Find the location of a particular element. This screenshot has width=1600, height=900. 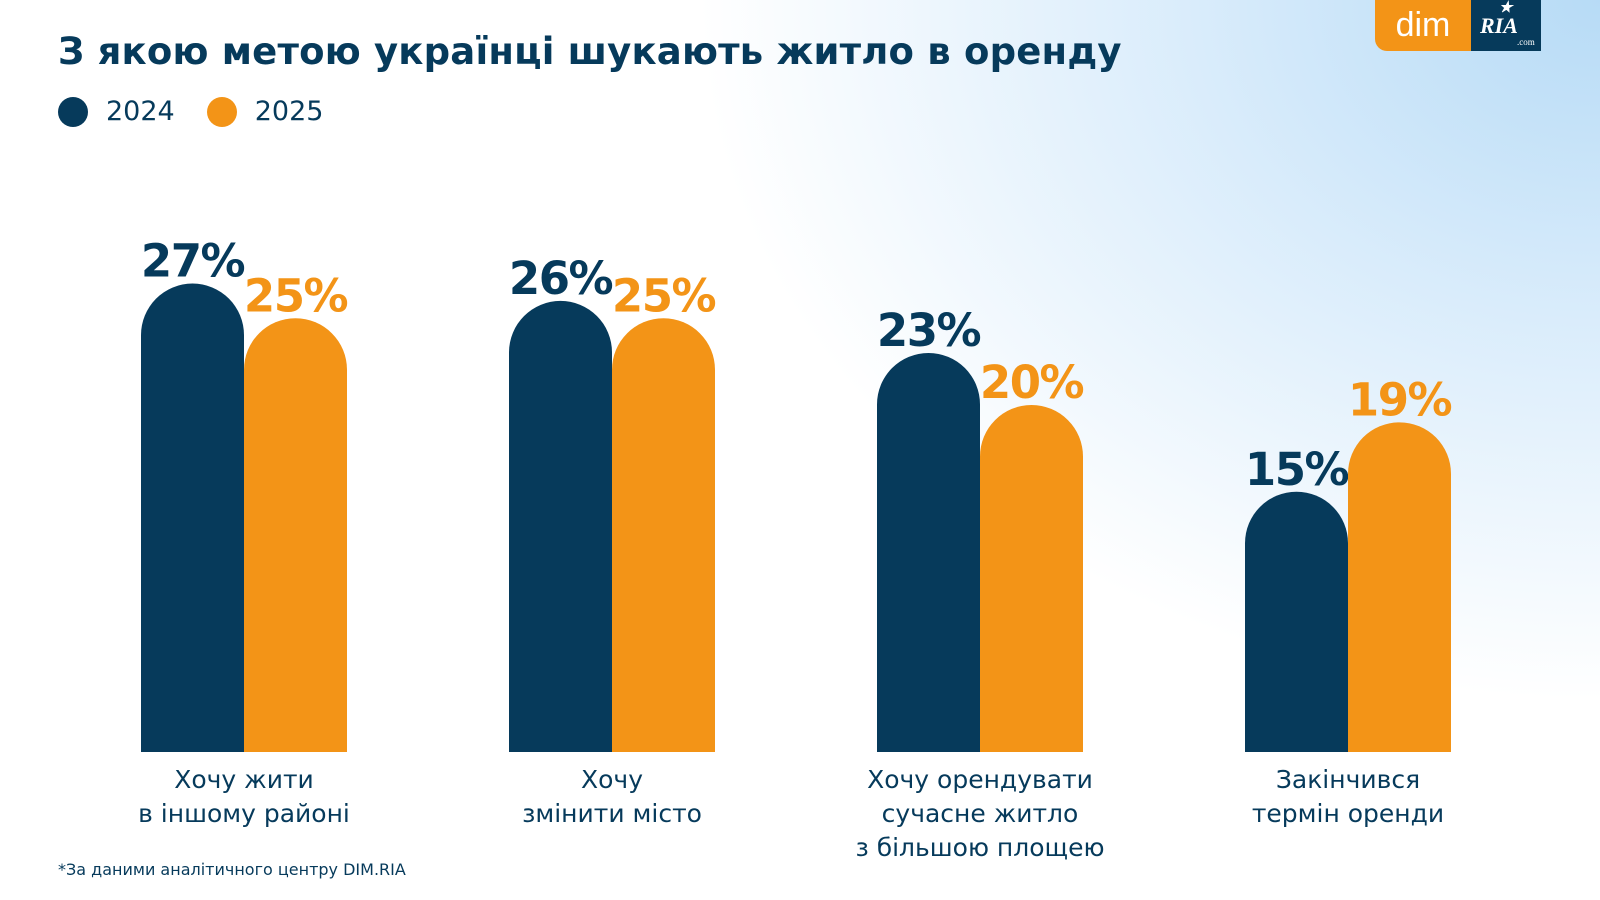

logo-ria-text: RIA is located at coordinates (1499, 25).